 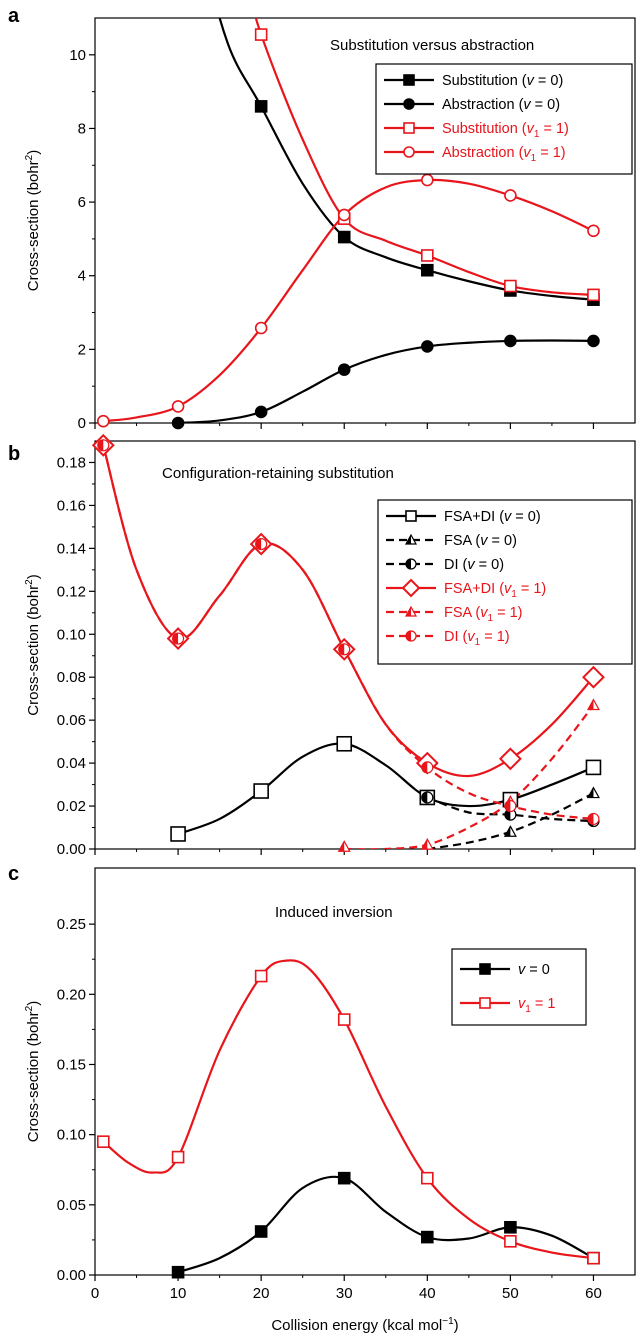 What do you see at coordinates (501, 105) in the screenshot?
I see `legend-entry: Abstraction (v = 0)` at bounding box center [501, 105].